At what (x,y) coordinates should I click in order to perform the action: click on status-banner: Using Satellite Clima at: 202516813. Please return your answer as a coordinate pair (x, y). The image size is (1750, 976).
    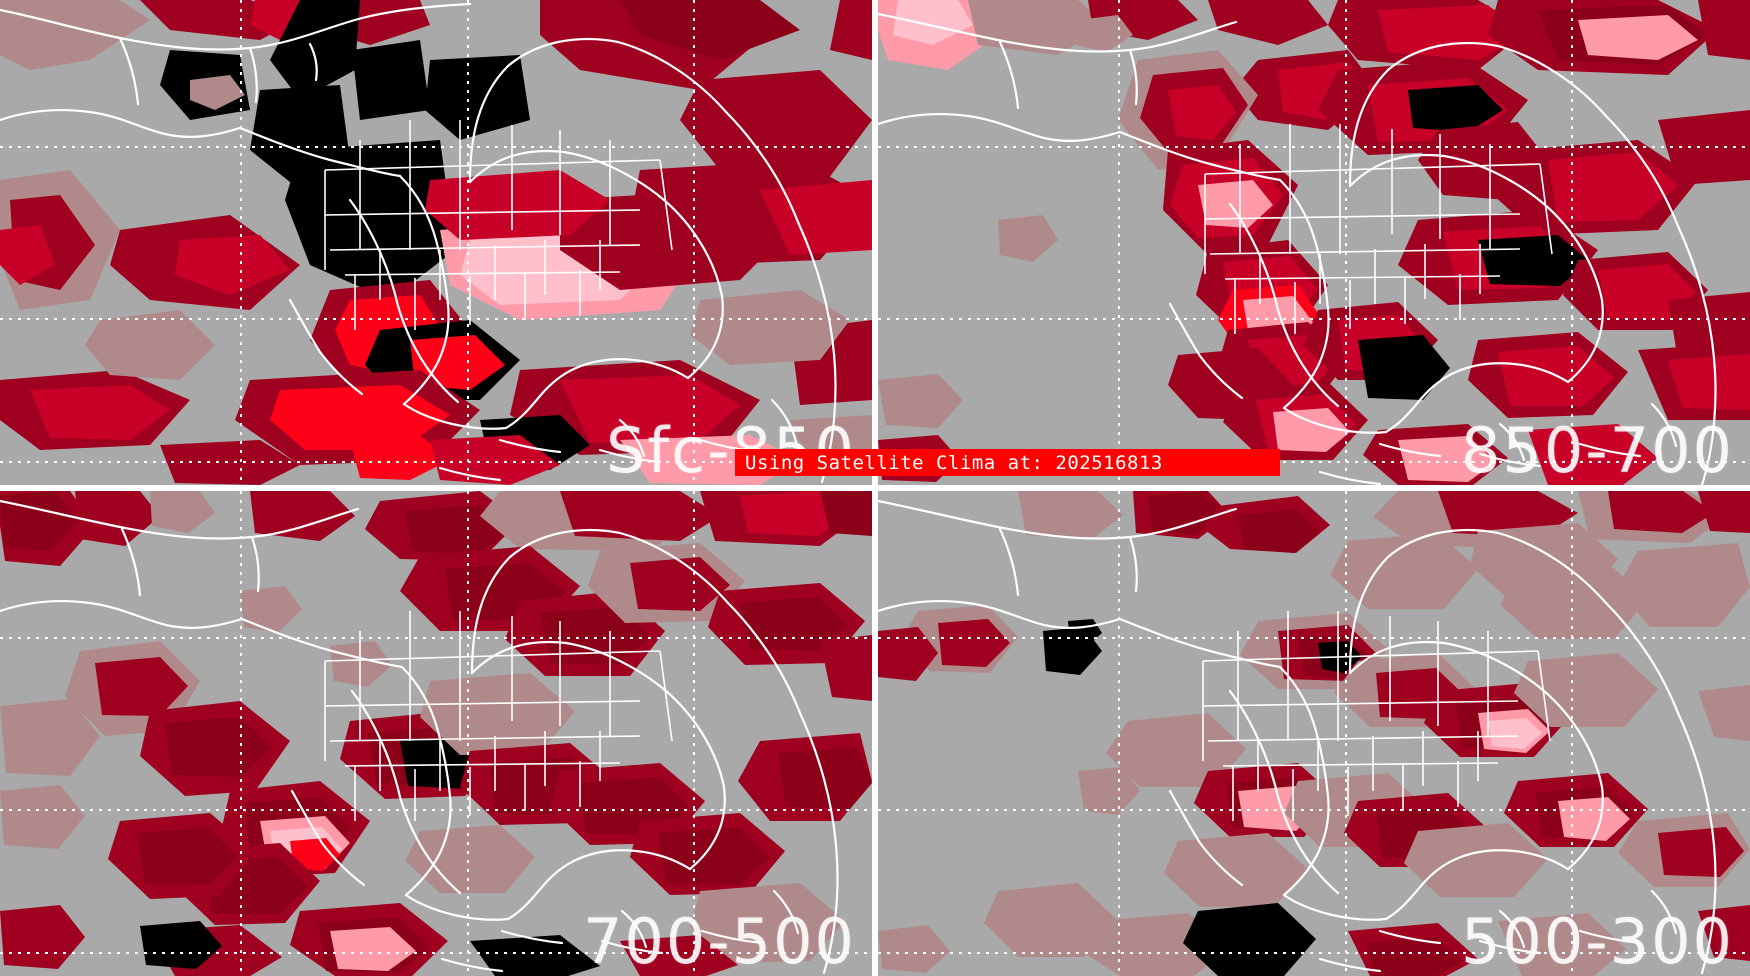
    Looking at the image, I should click on (1007, 462).